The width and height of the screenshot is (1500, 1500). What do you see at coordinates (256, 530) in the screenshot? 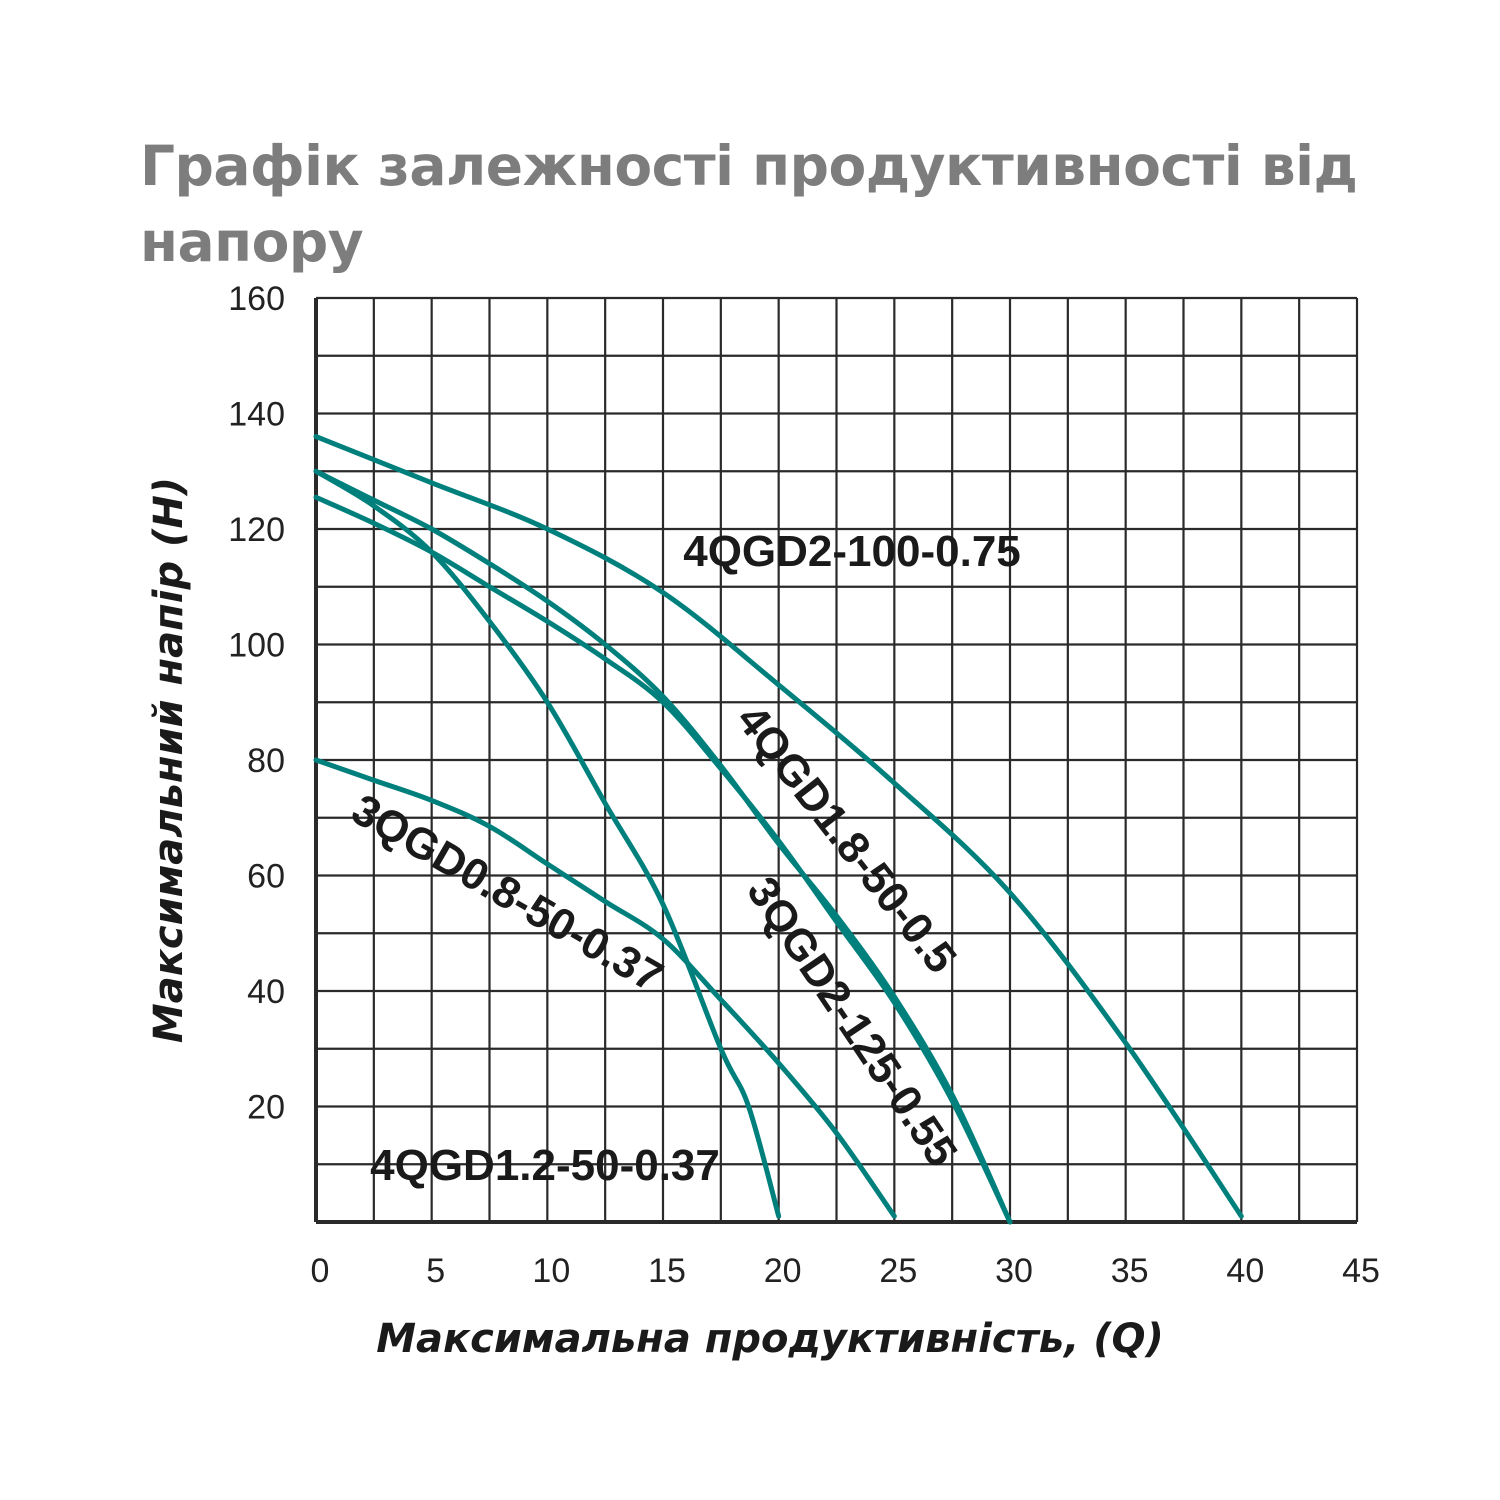
I see `y-tick-label: 120` at bounding box center [256, 530].